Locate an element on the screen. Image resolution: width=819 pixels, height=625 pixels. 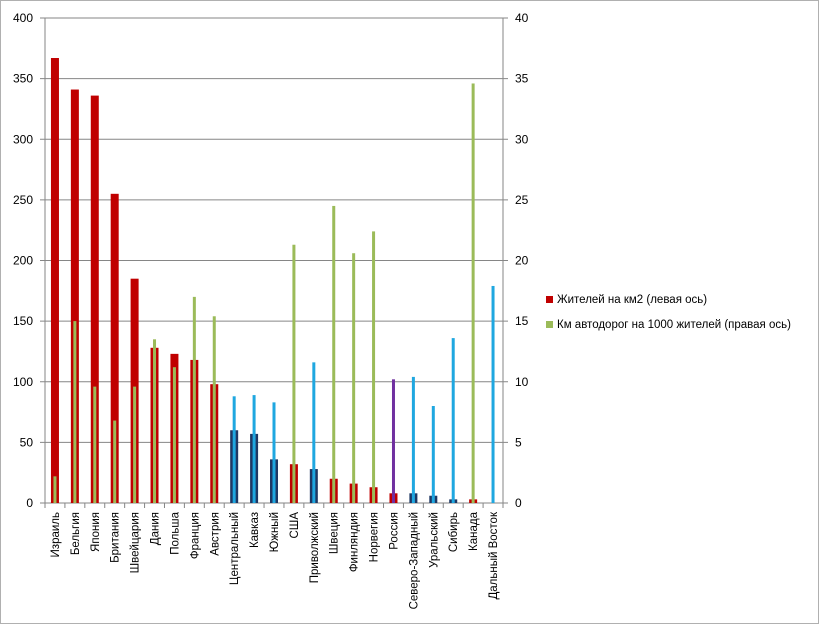
category-label: Израиль is located at coordinates (56, 534).